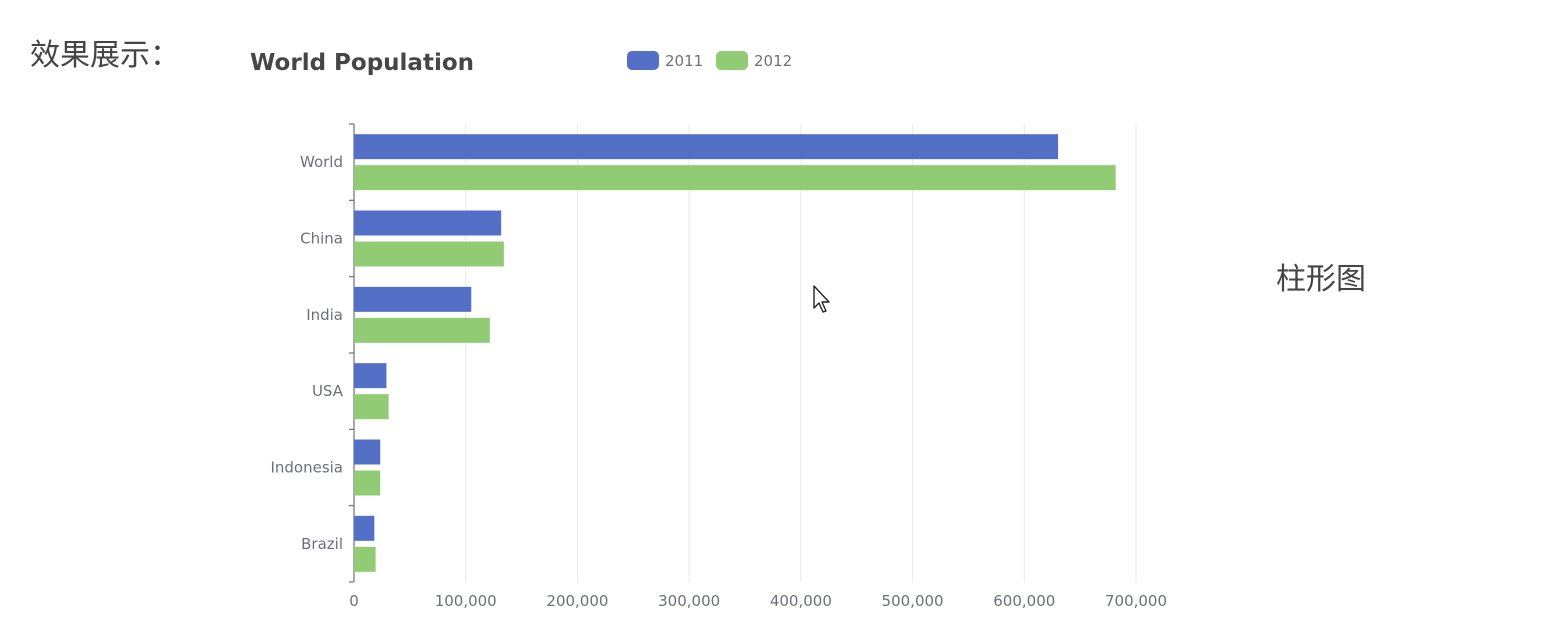 This screenshot has height=627, width=1542. Describe the element at coordinates (732, 60) in the screenshot. I see `legend-swatch-2012` at that location.